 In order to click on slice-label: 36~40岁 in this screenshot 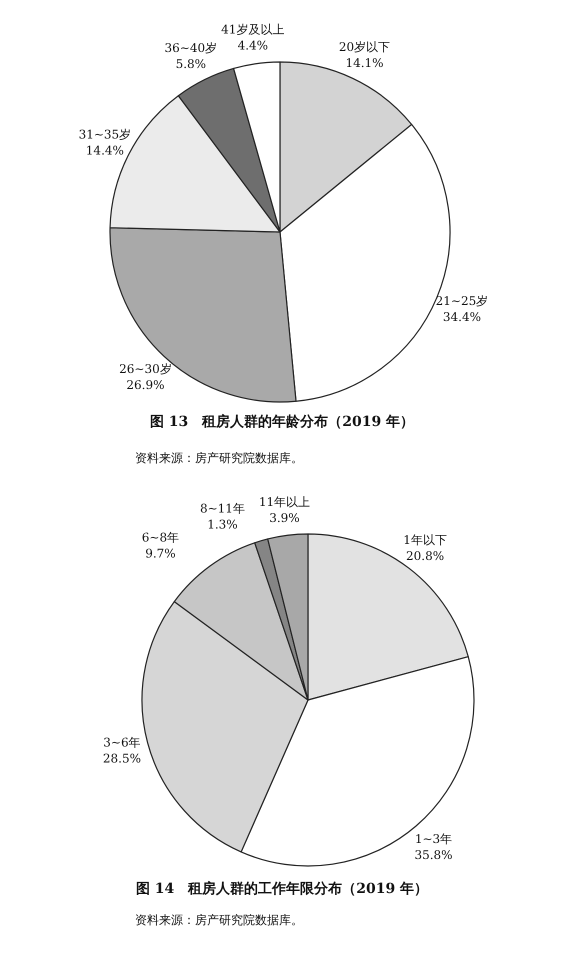, I will do `click(191, 48)`.